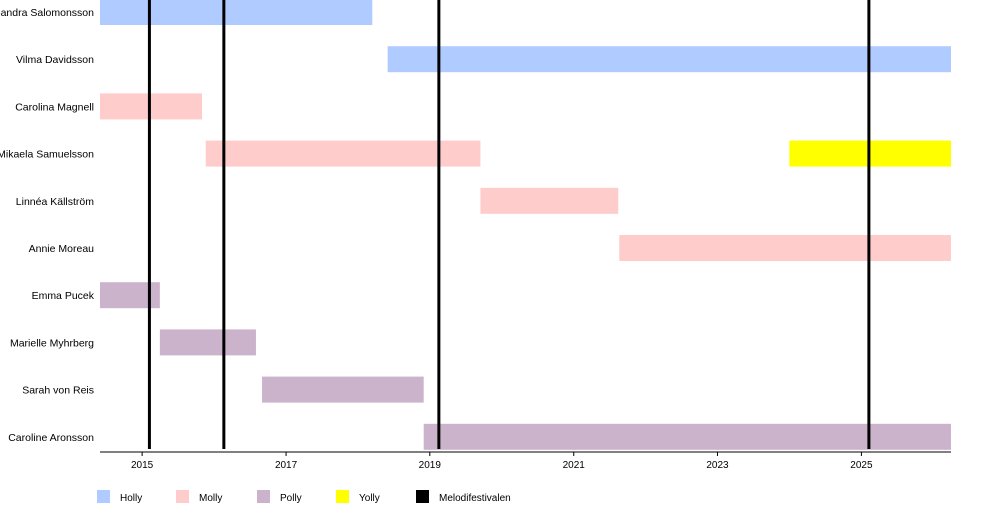 This screenshot has width=1000, height=508. I want to click on bar-carolina-magnell-molly, so click(151, 106).